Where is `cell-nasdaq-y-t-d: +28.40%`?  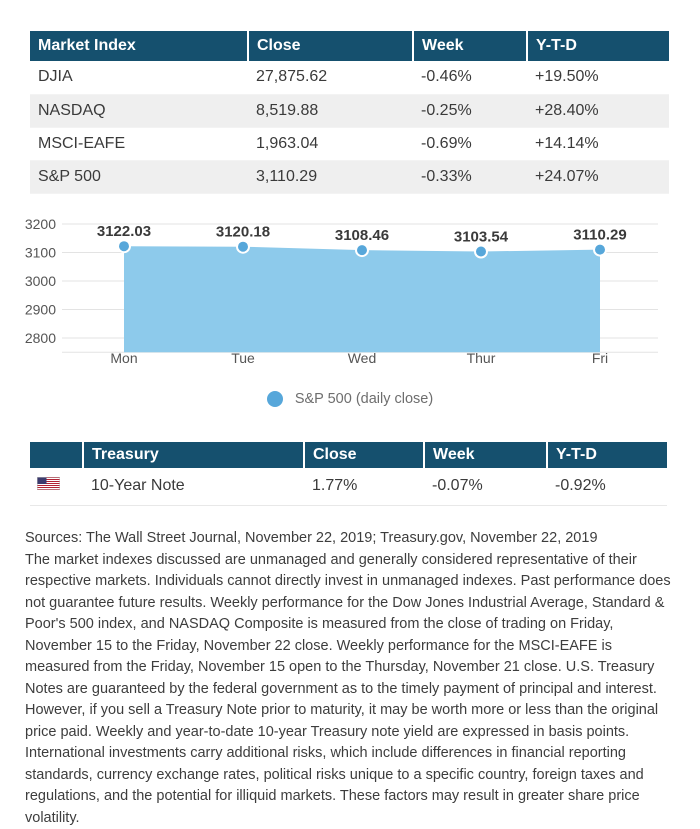
cell-nasdaq-y-t-d: +28.40% is located at coordinates (598, 110).